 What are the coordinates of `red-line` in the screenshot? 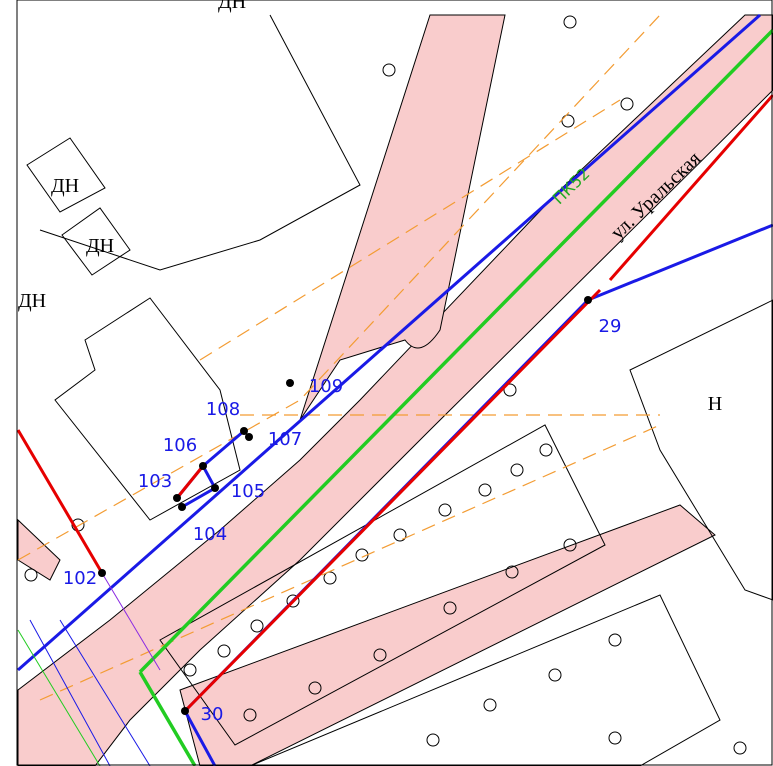 It's located at (190, 482).